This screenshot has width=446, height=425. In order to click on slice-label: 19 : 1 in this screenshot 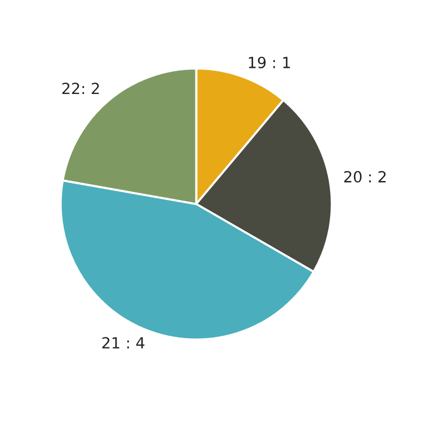, I will do `click(269, 62)`.